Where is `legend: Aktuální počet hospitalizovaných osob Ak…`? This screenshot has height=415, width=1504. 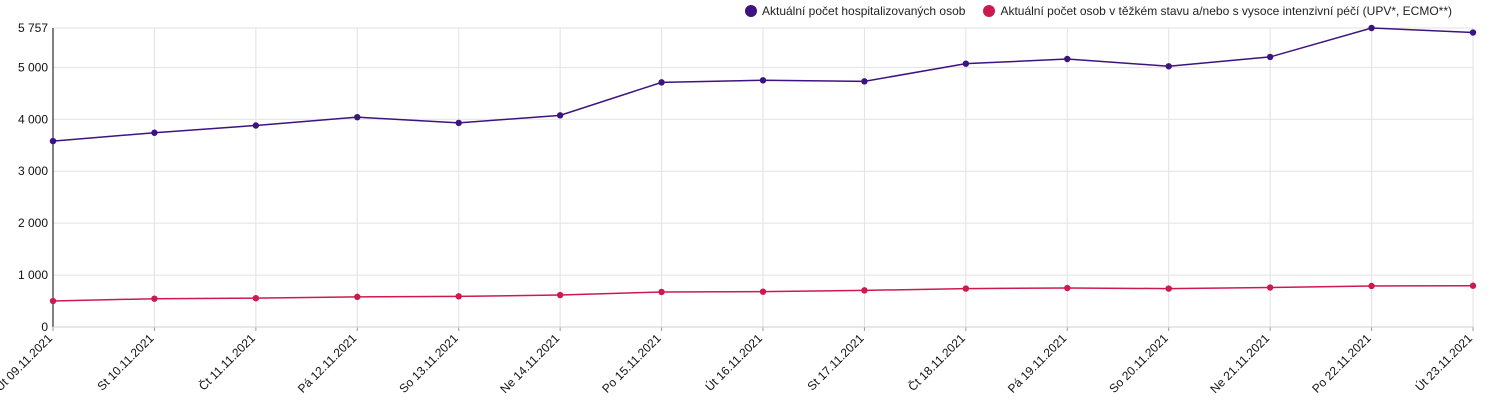
legend: Aktuální počet hospitalizovaných osob Ak… is located at coordinates (1098, 11).